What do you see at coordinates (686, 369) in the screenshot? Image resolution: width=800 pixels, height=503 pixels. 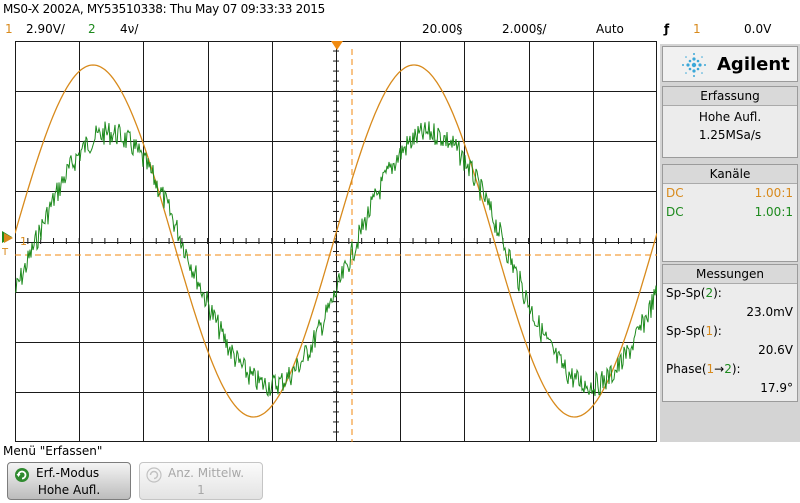 I see `m3-label-prefix: Phase(` at bounding box center [686, 369].